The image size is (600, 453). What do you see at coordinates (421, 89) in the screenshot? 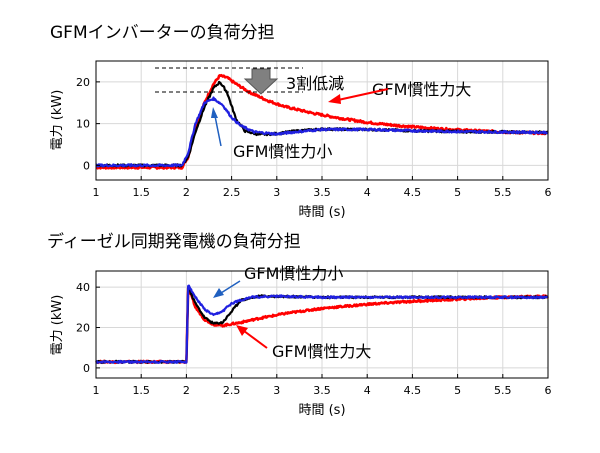
I see `large-inertia-label-1: GFM慣性力大` at bounding box center [421, 89].